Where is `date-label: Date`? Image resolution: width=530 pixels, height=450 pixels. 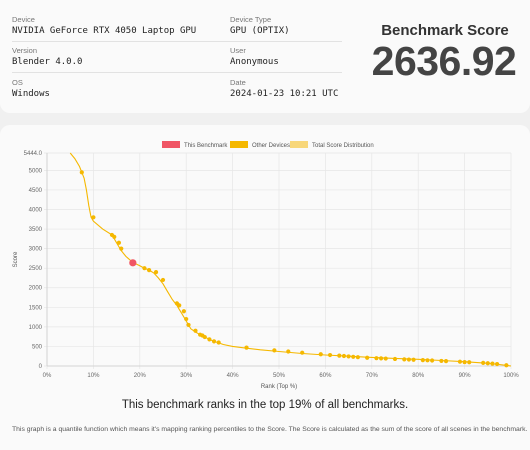 date-label: Date is located at coordinates (238, 82).